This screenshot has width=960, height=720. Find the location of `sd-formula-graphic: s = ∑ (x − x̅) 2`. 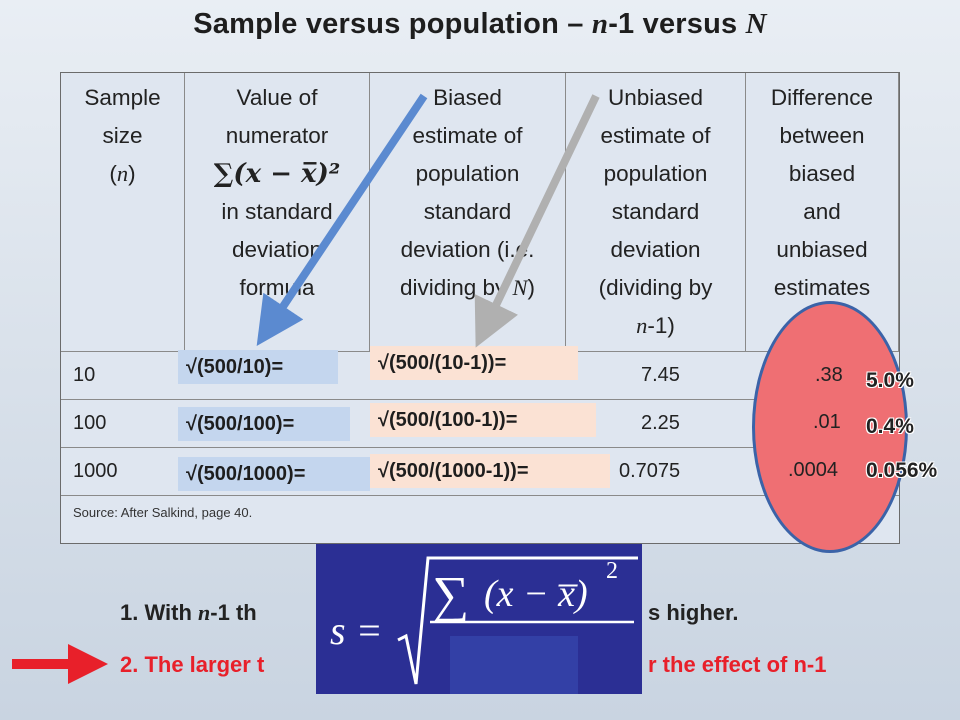

sd-formula-graphic: s = ∑ (x − x̅) 2 is located at coordinates (484, 625).